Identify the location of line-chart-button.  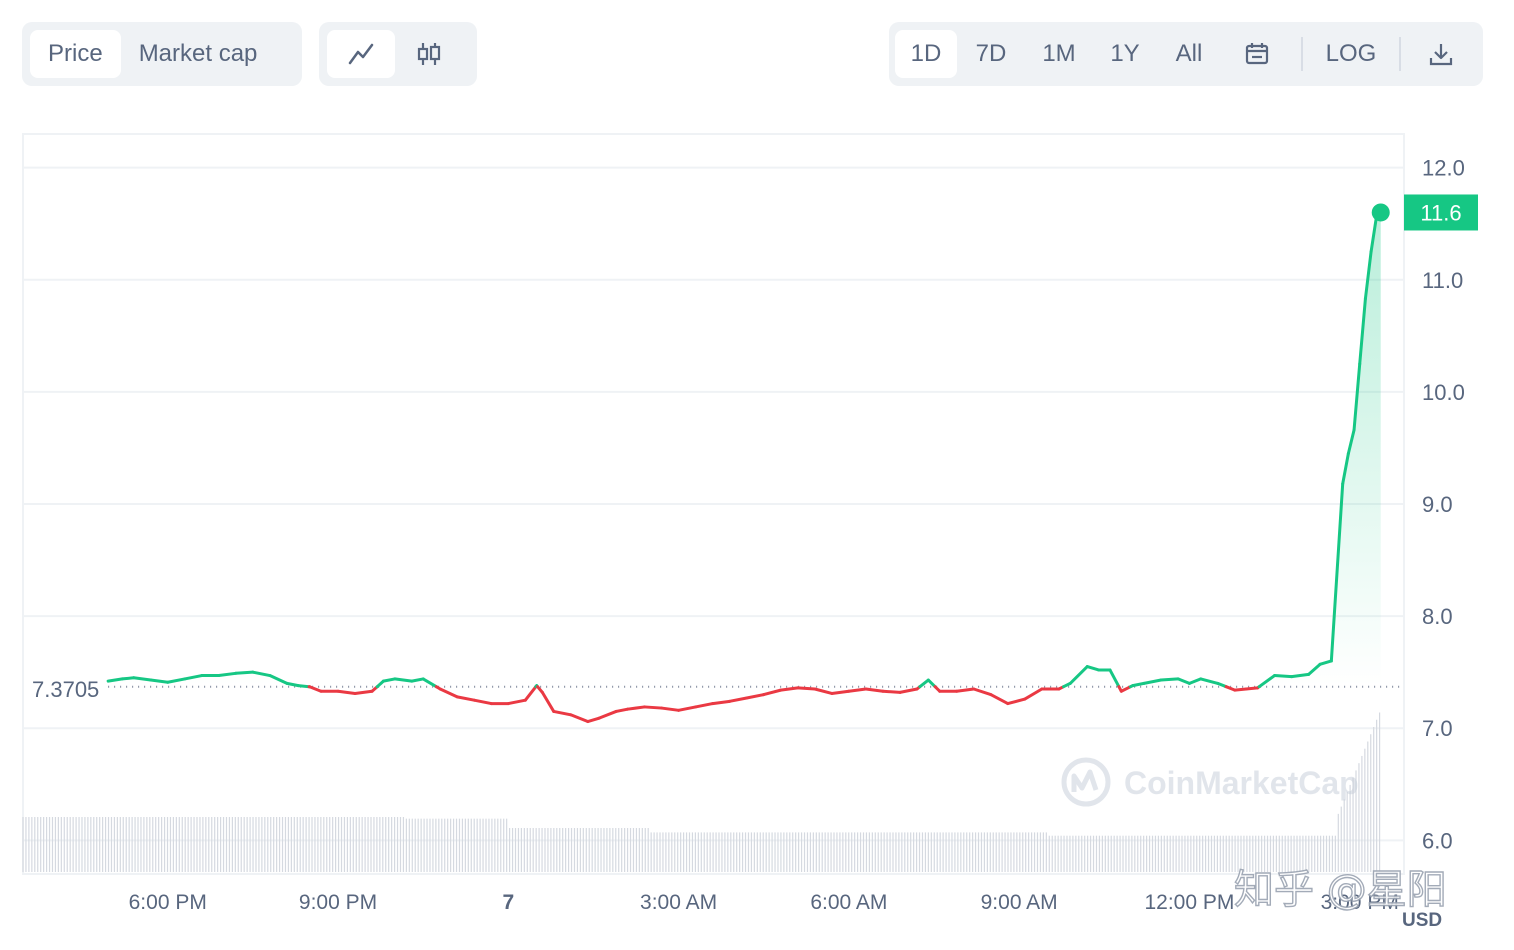
(361, 54).